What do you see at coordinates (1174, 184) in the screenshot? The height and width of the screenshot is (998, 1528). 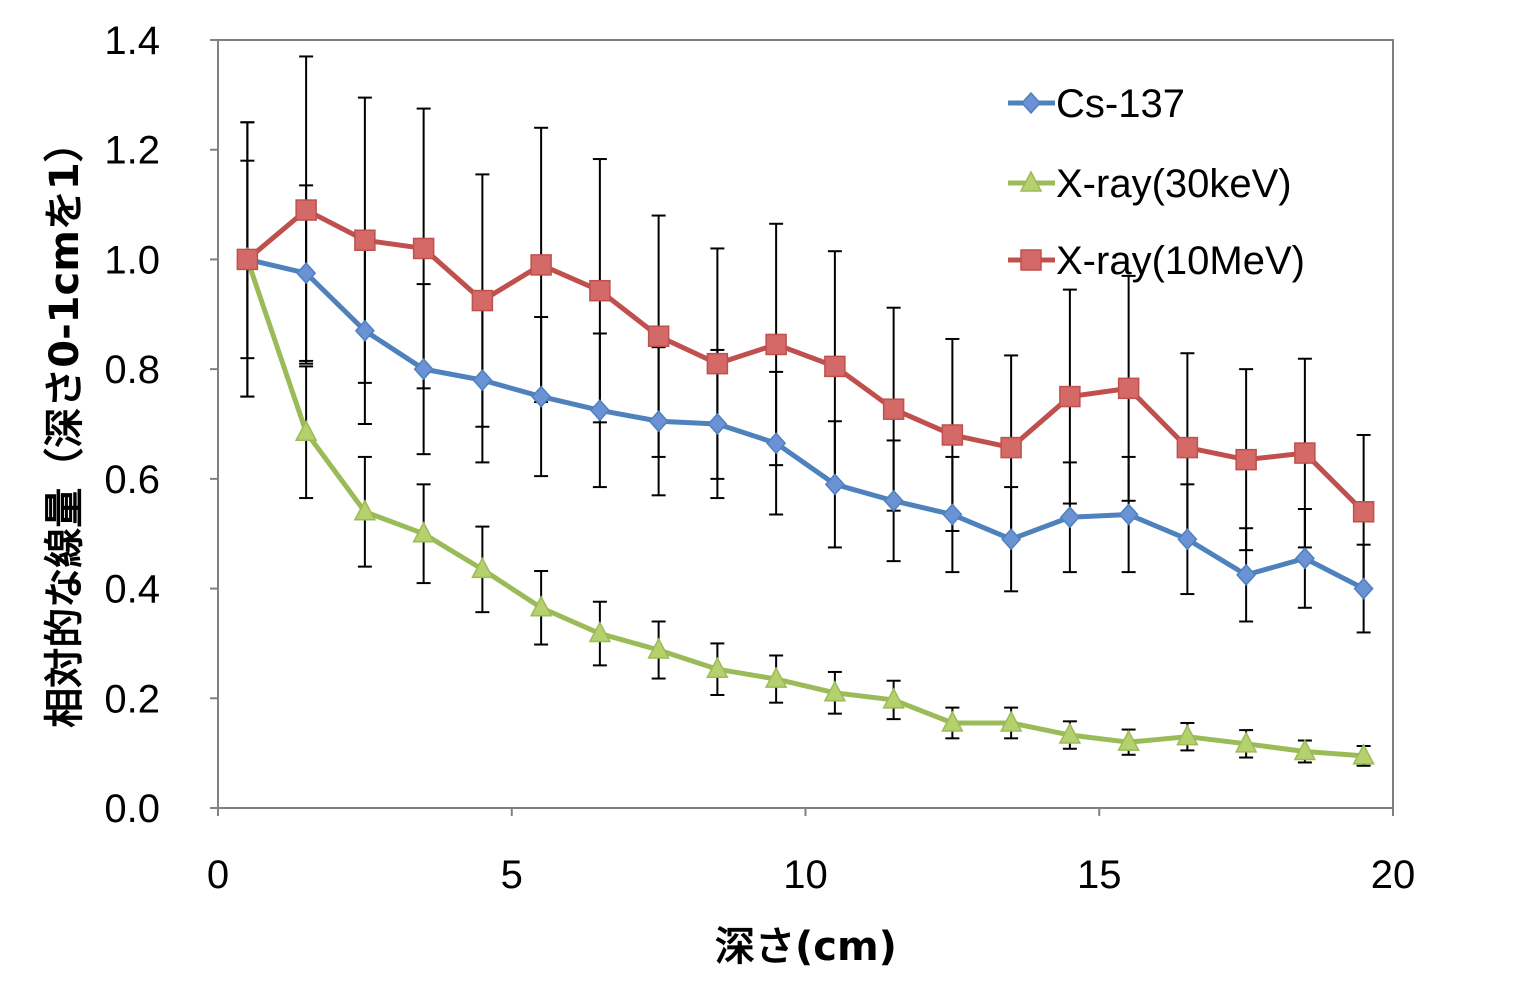 I see `legend-label-2: X-ray(30keV)` at bounding box center [1174, 184].